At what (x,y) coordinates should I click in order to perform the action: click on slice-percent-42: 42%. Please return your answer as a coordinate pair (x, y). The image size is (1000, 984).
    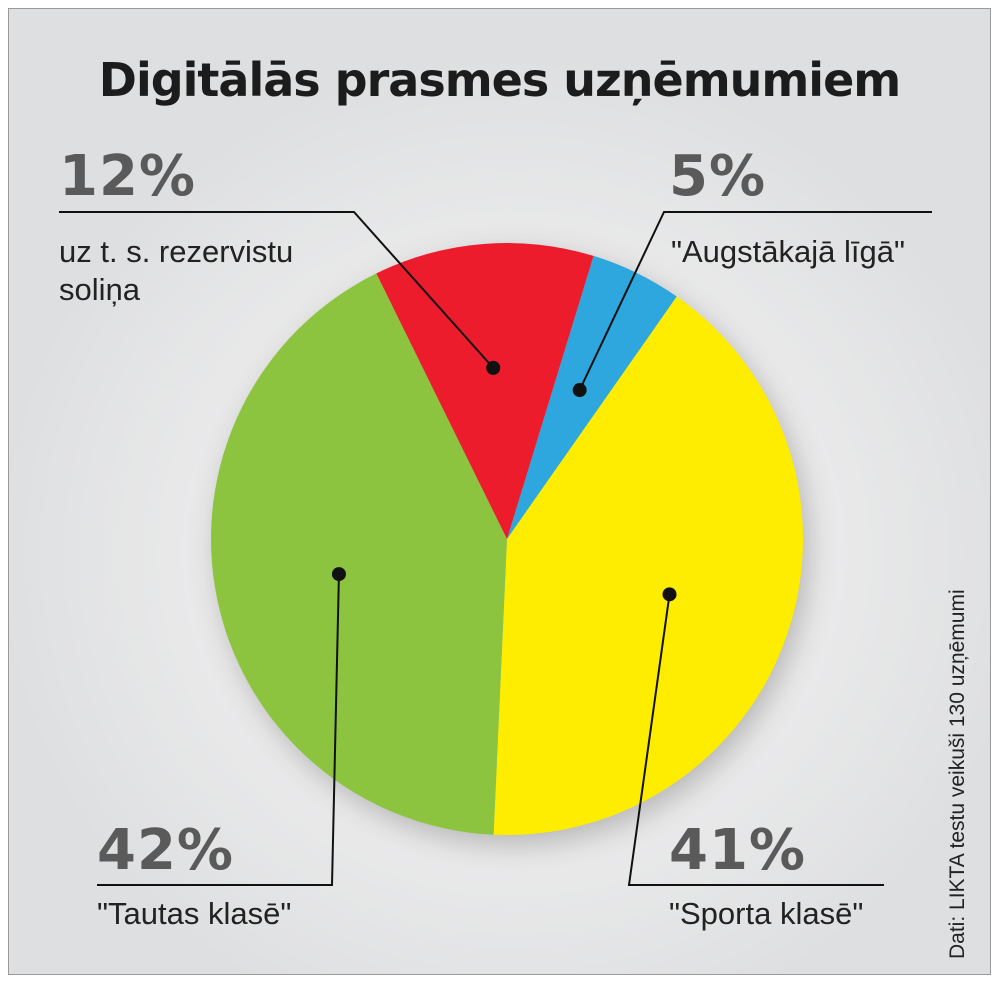
    Looking at the image, I should click on (166, 850).